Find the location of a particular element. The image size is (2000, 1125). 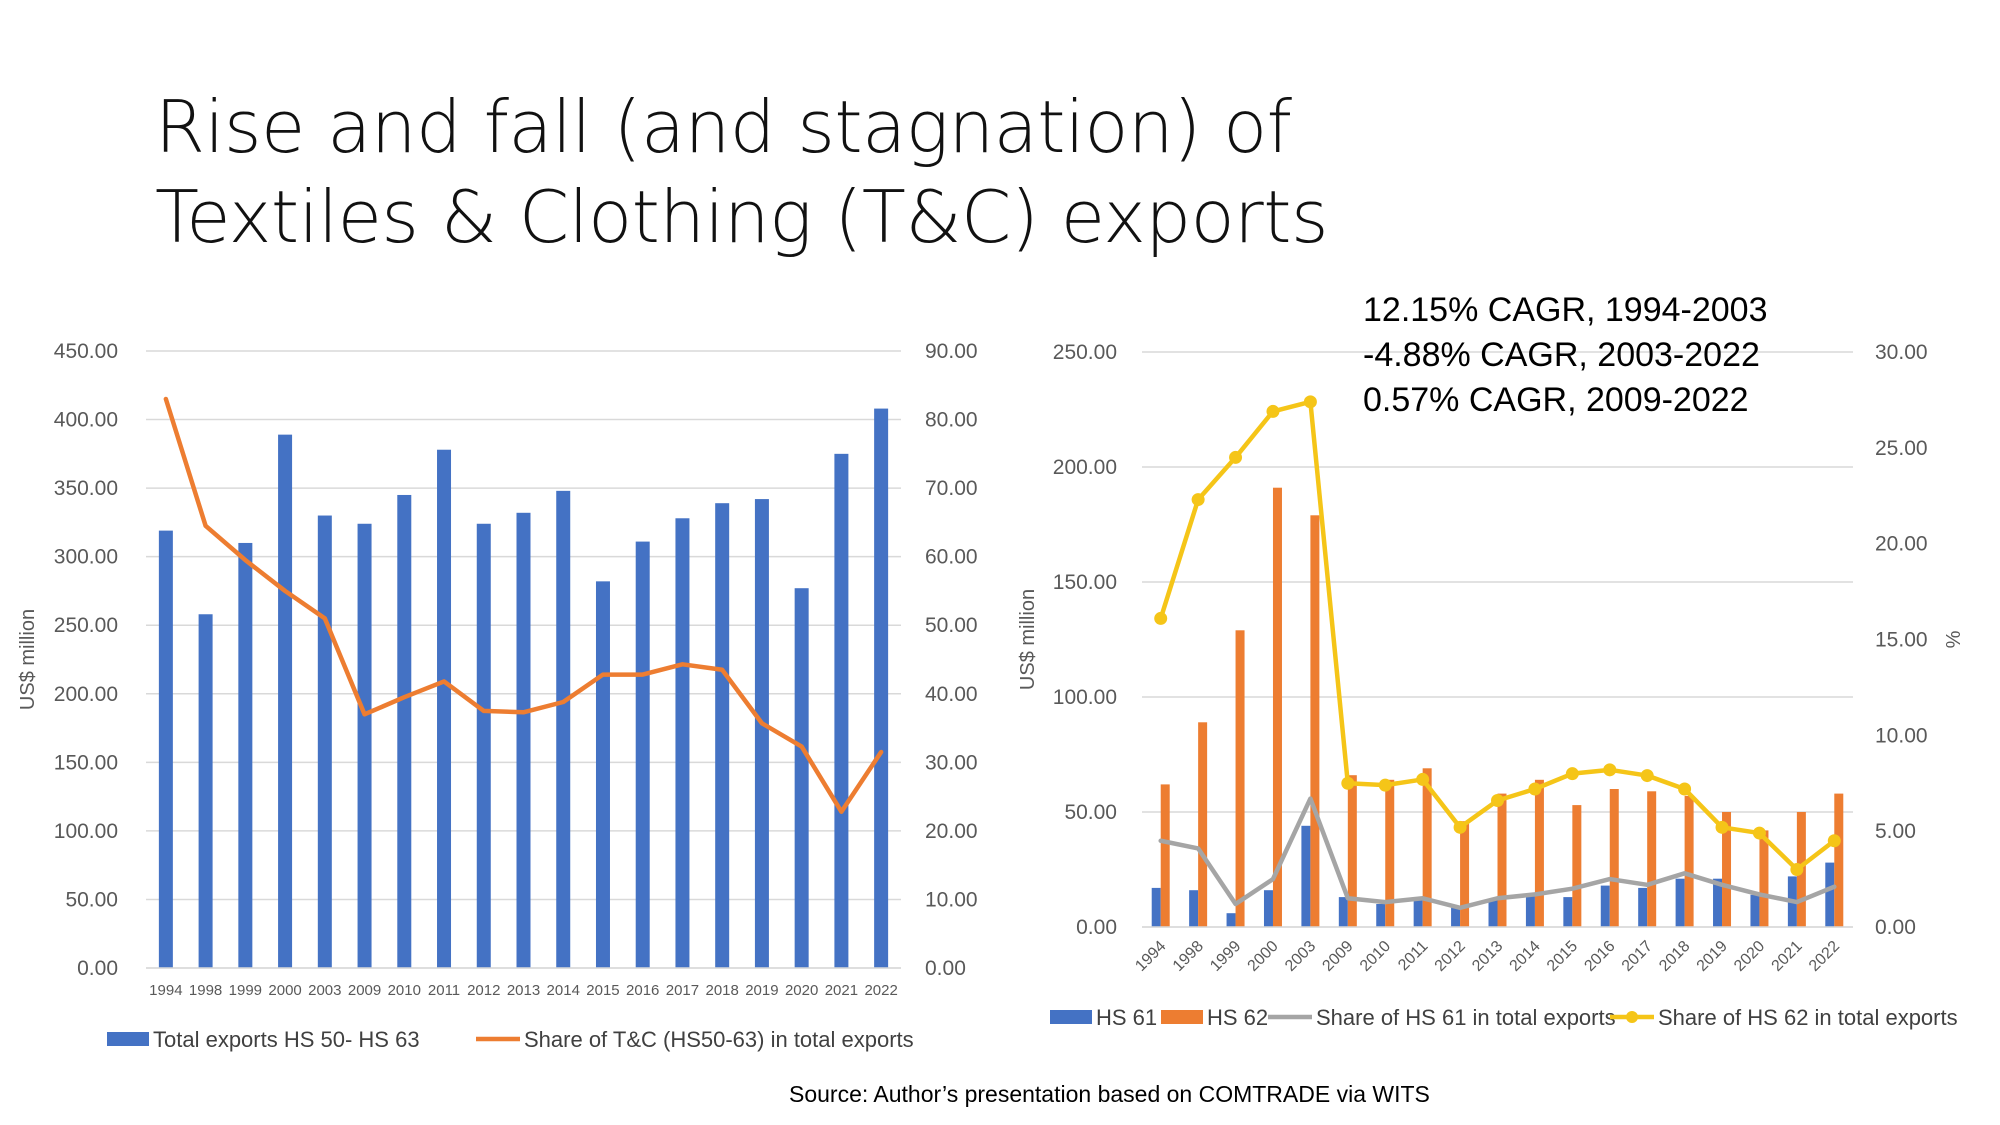

x-tick-label: 2021 is located at coordinates (1787, 956).